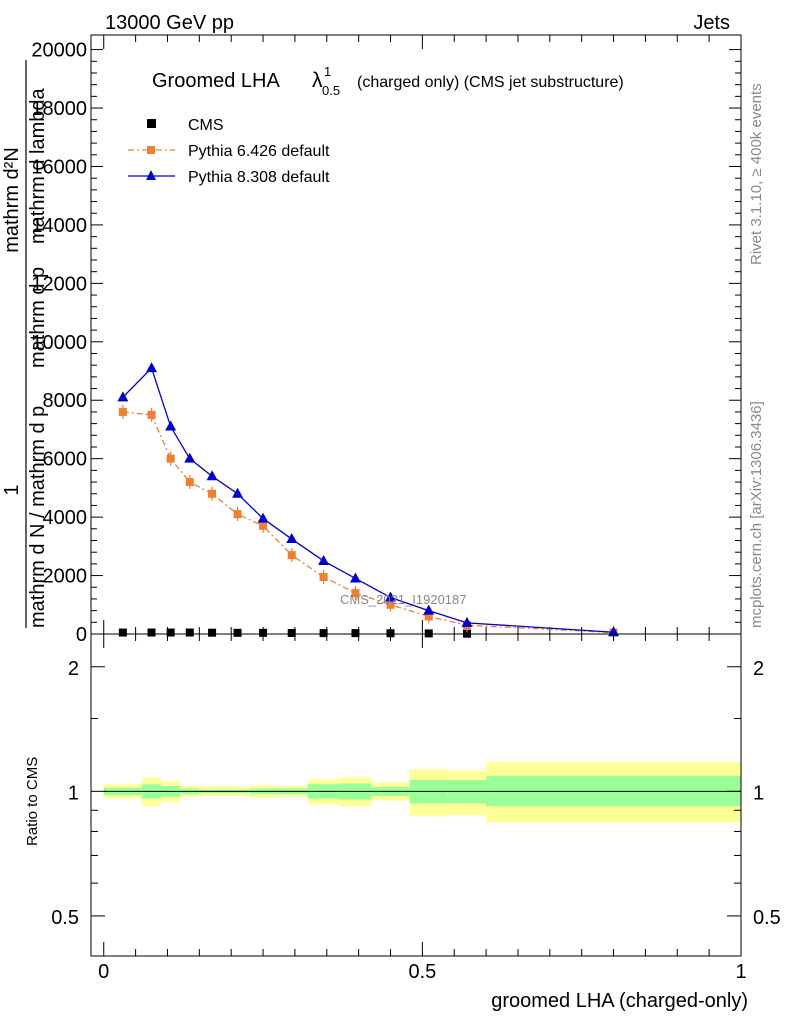  Describe the element at coordinates (65, 918) in the screenshot. I see `ratio-ytick-label: 0.5` at that location.